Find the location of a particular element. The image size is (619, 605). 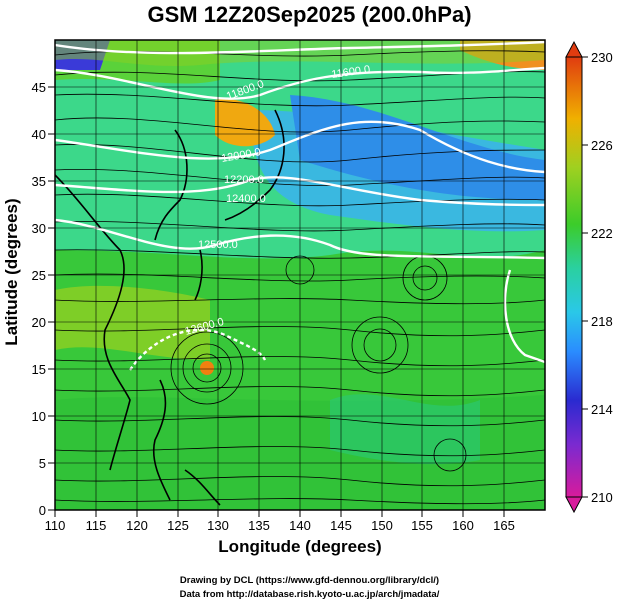

x-tick-label: 150 is located at coordinates (382, 525).